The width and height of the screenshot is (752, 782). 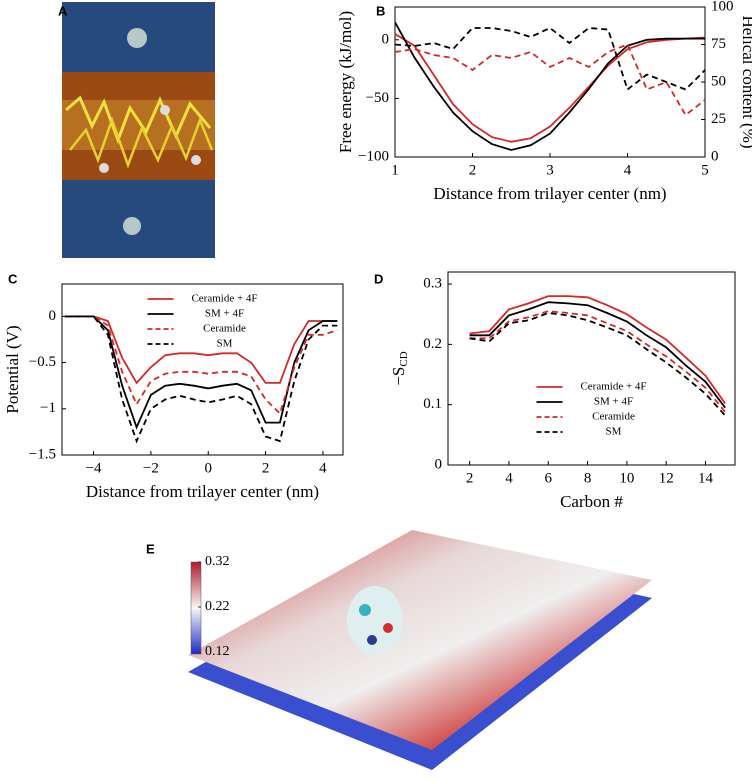 I want to click on x-tick-label: −4, so click(x=94, y=468).